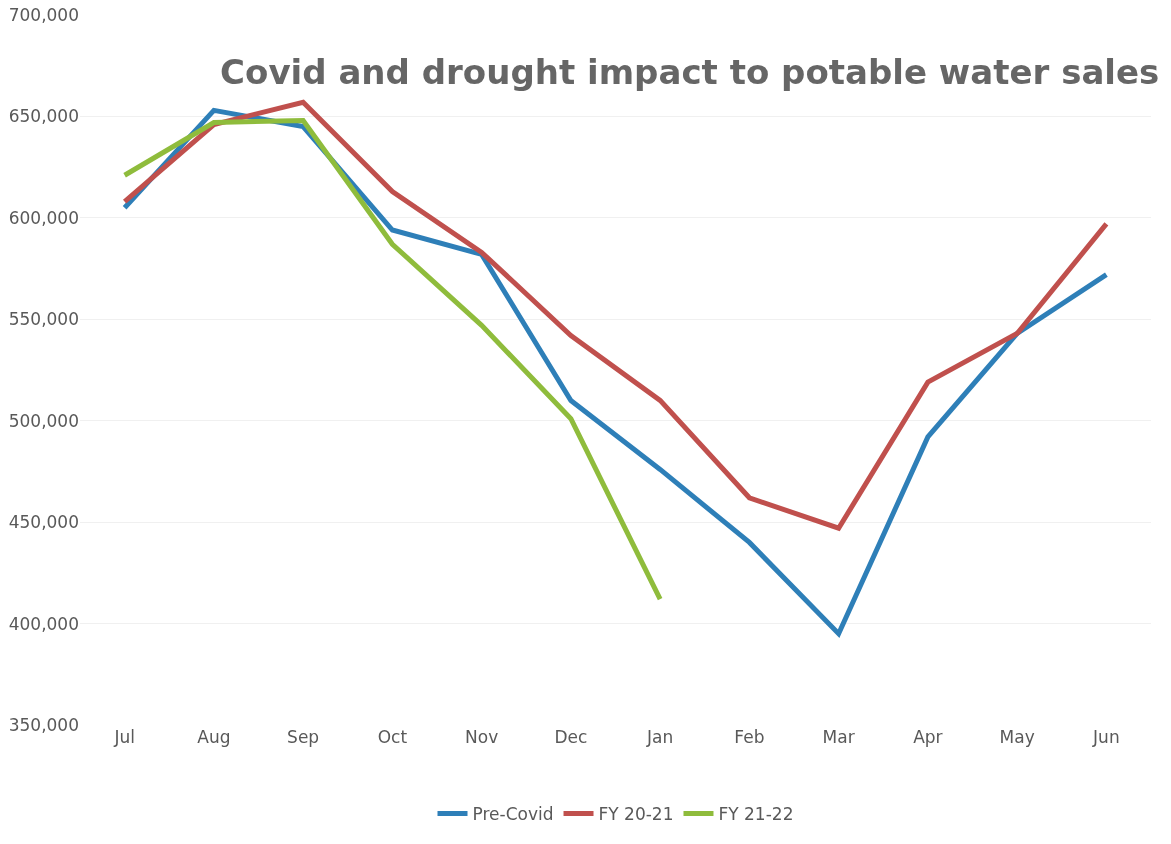 The image size is (1171, 844). Describe the element at coordinates (690, 71) in the screenshot. I see `text: Covid and drought impact to potable water sales` at that location.